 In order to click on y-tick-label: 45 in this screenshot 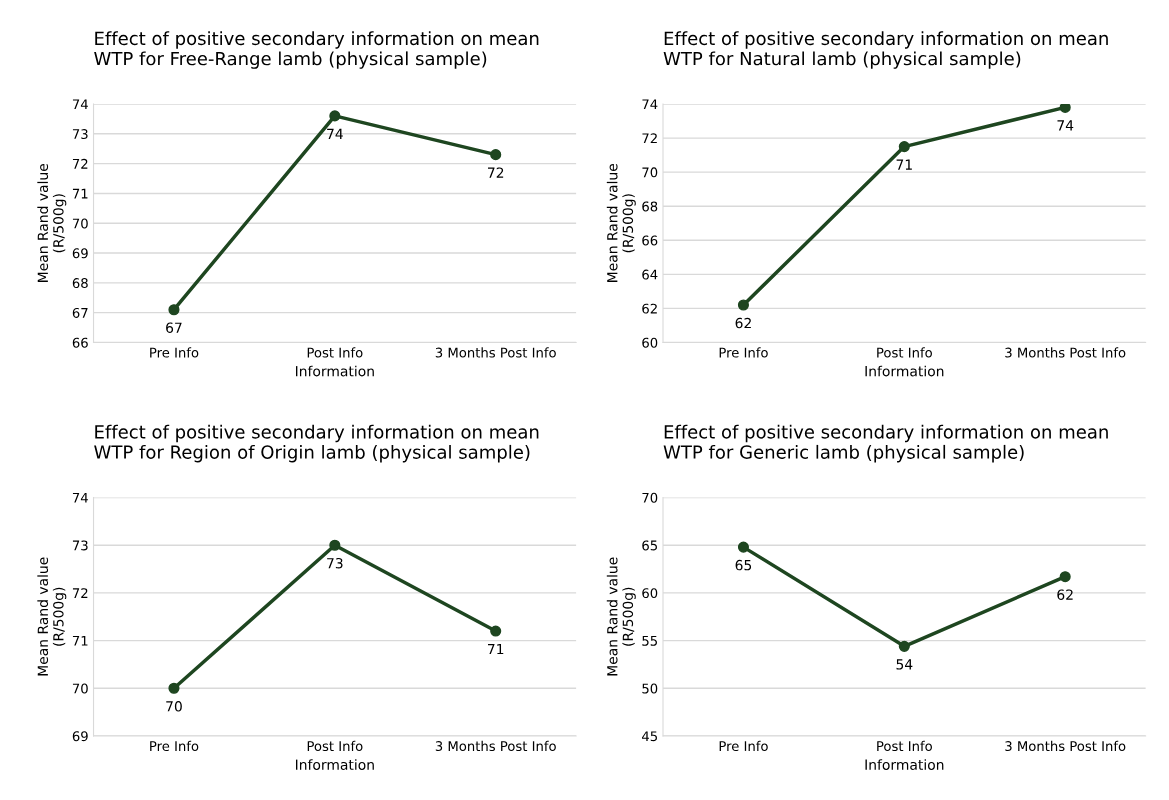, I will do `click(649, 736)`.